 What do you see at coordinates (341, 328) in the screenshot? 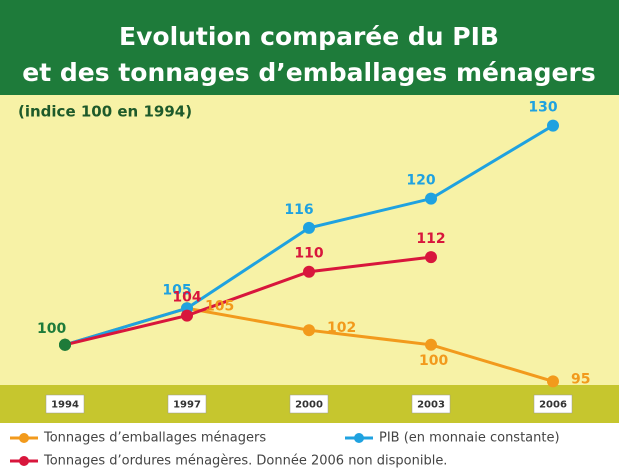
I see `data-label: 102` at bounding box center [341, 328].